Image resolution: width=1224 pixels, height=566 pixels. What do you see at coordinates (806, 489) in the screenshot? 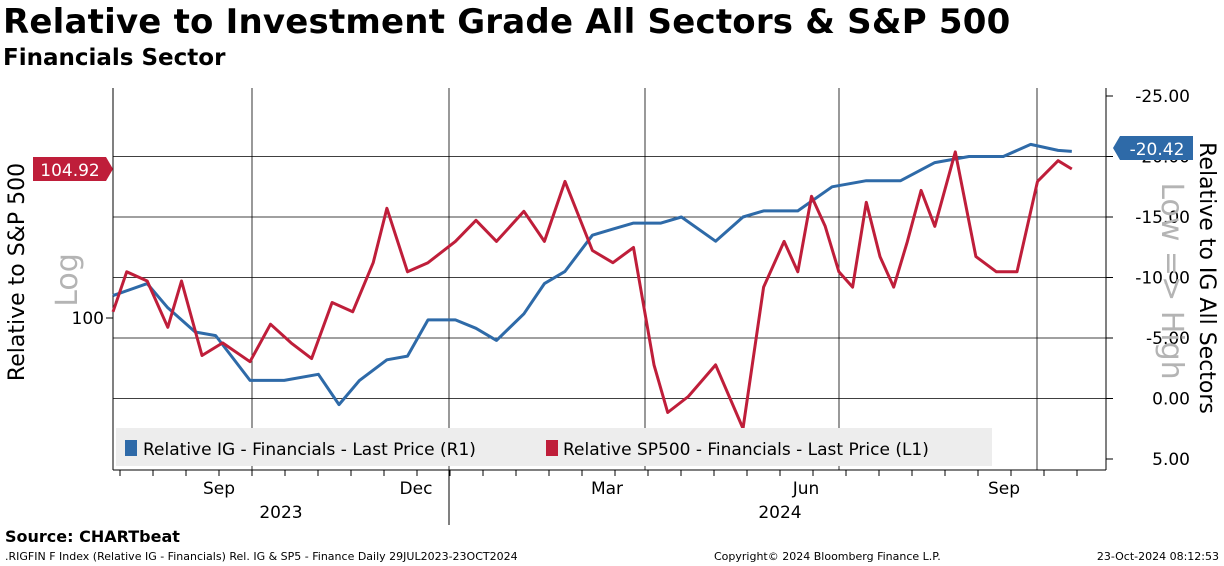
I see `x-month-label-jun: Jun` at bounding box center [806, 489].